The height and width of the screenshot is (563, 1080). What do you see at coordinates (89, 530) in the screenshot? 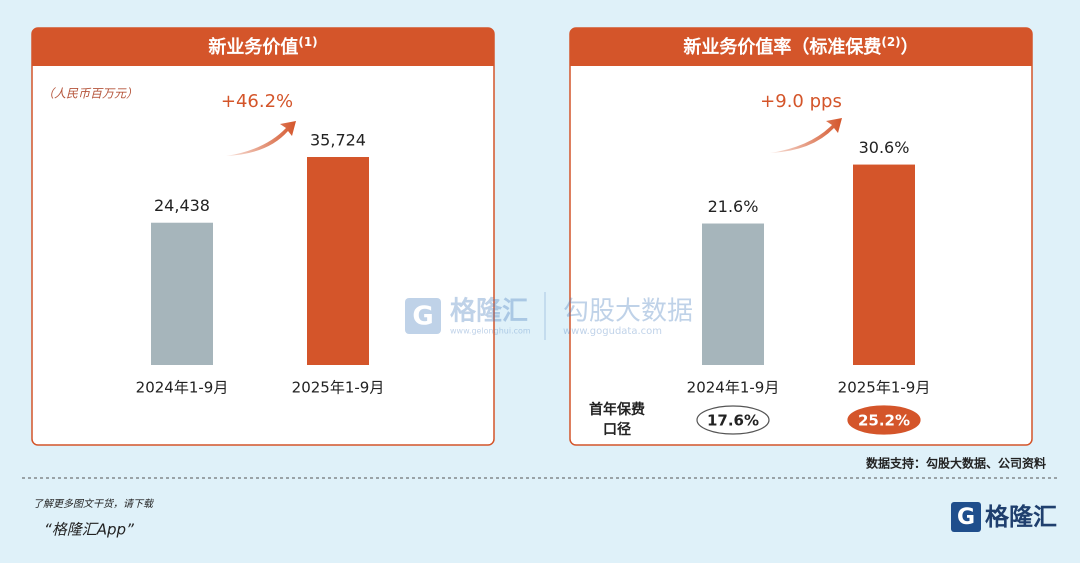
I see `footer-app: “格隆汇App”` at bounding box center [89, 530].